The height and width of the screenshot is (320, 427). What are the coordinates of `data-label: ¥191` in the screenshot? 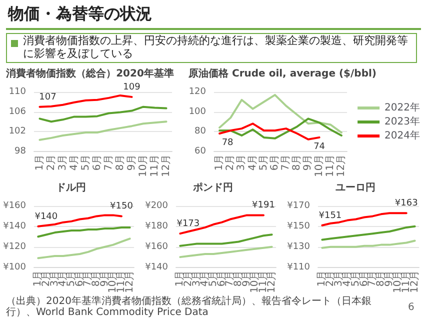 It's located at (263, 205).